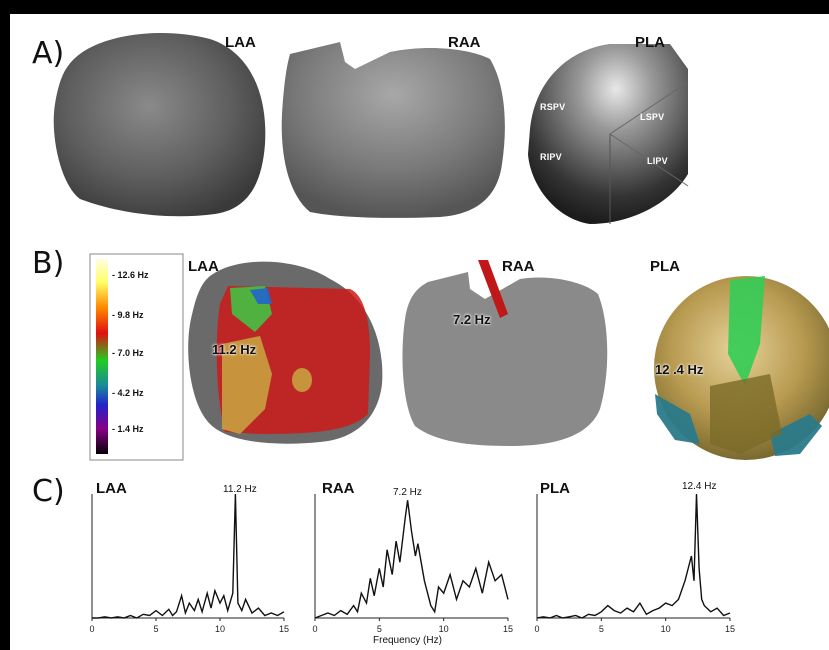  I want to click on legend-tick: - 12.6 Hz, so click(130, 275).